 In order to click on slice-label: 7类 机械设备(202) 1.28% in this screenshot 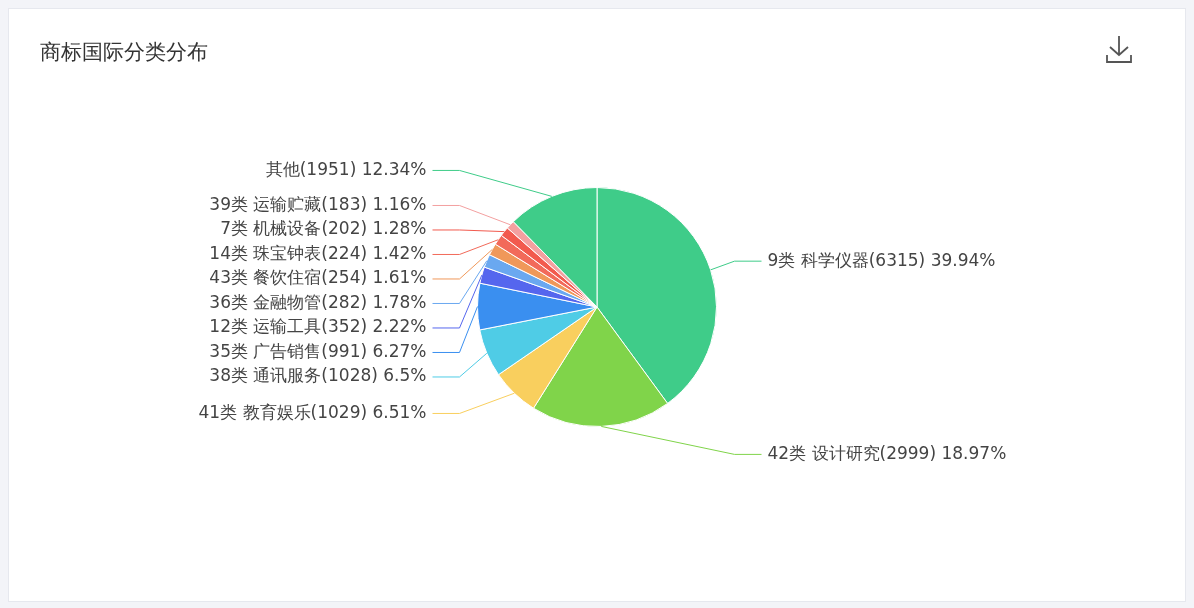, I will do `click(323, 228)`.